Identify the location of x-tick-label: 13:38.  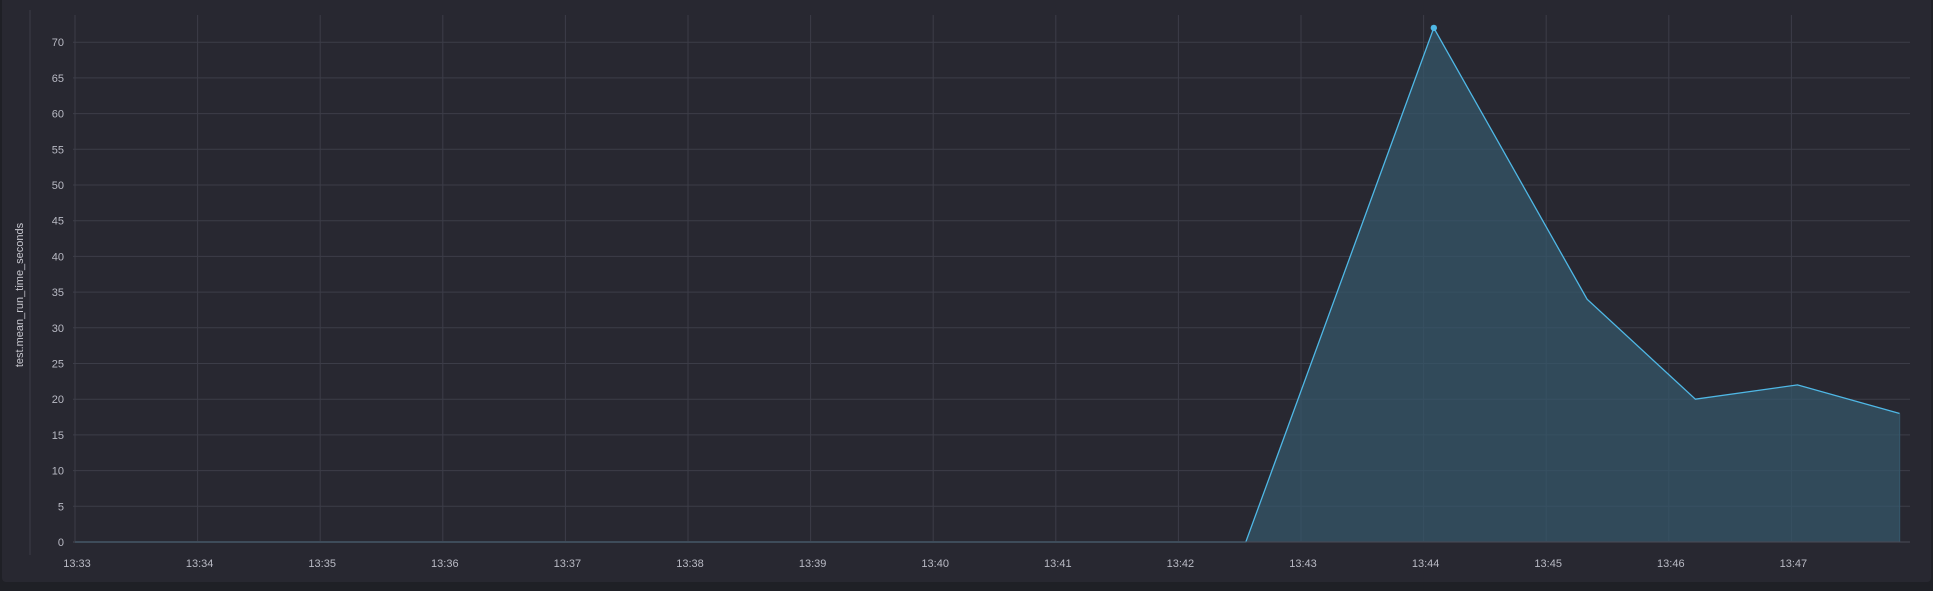
(690, 564).